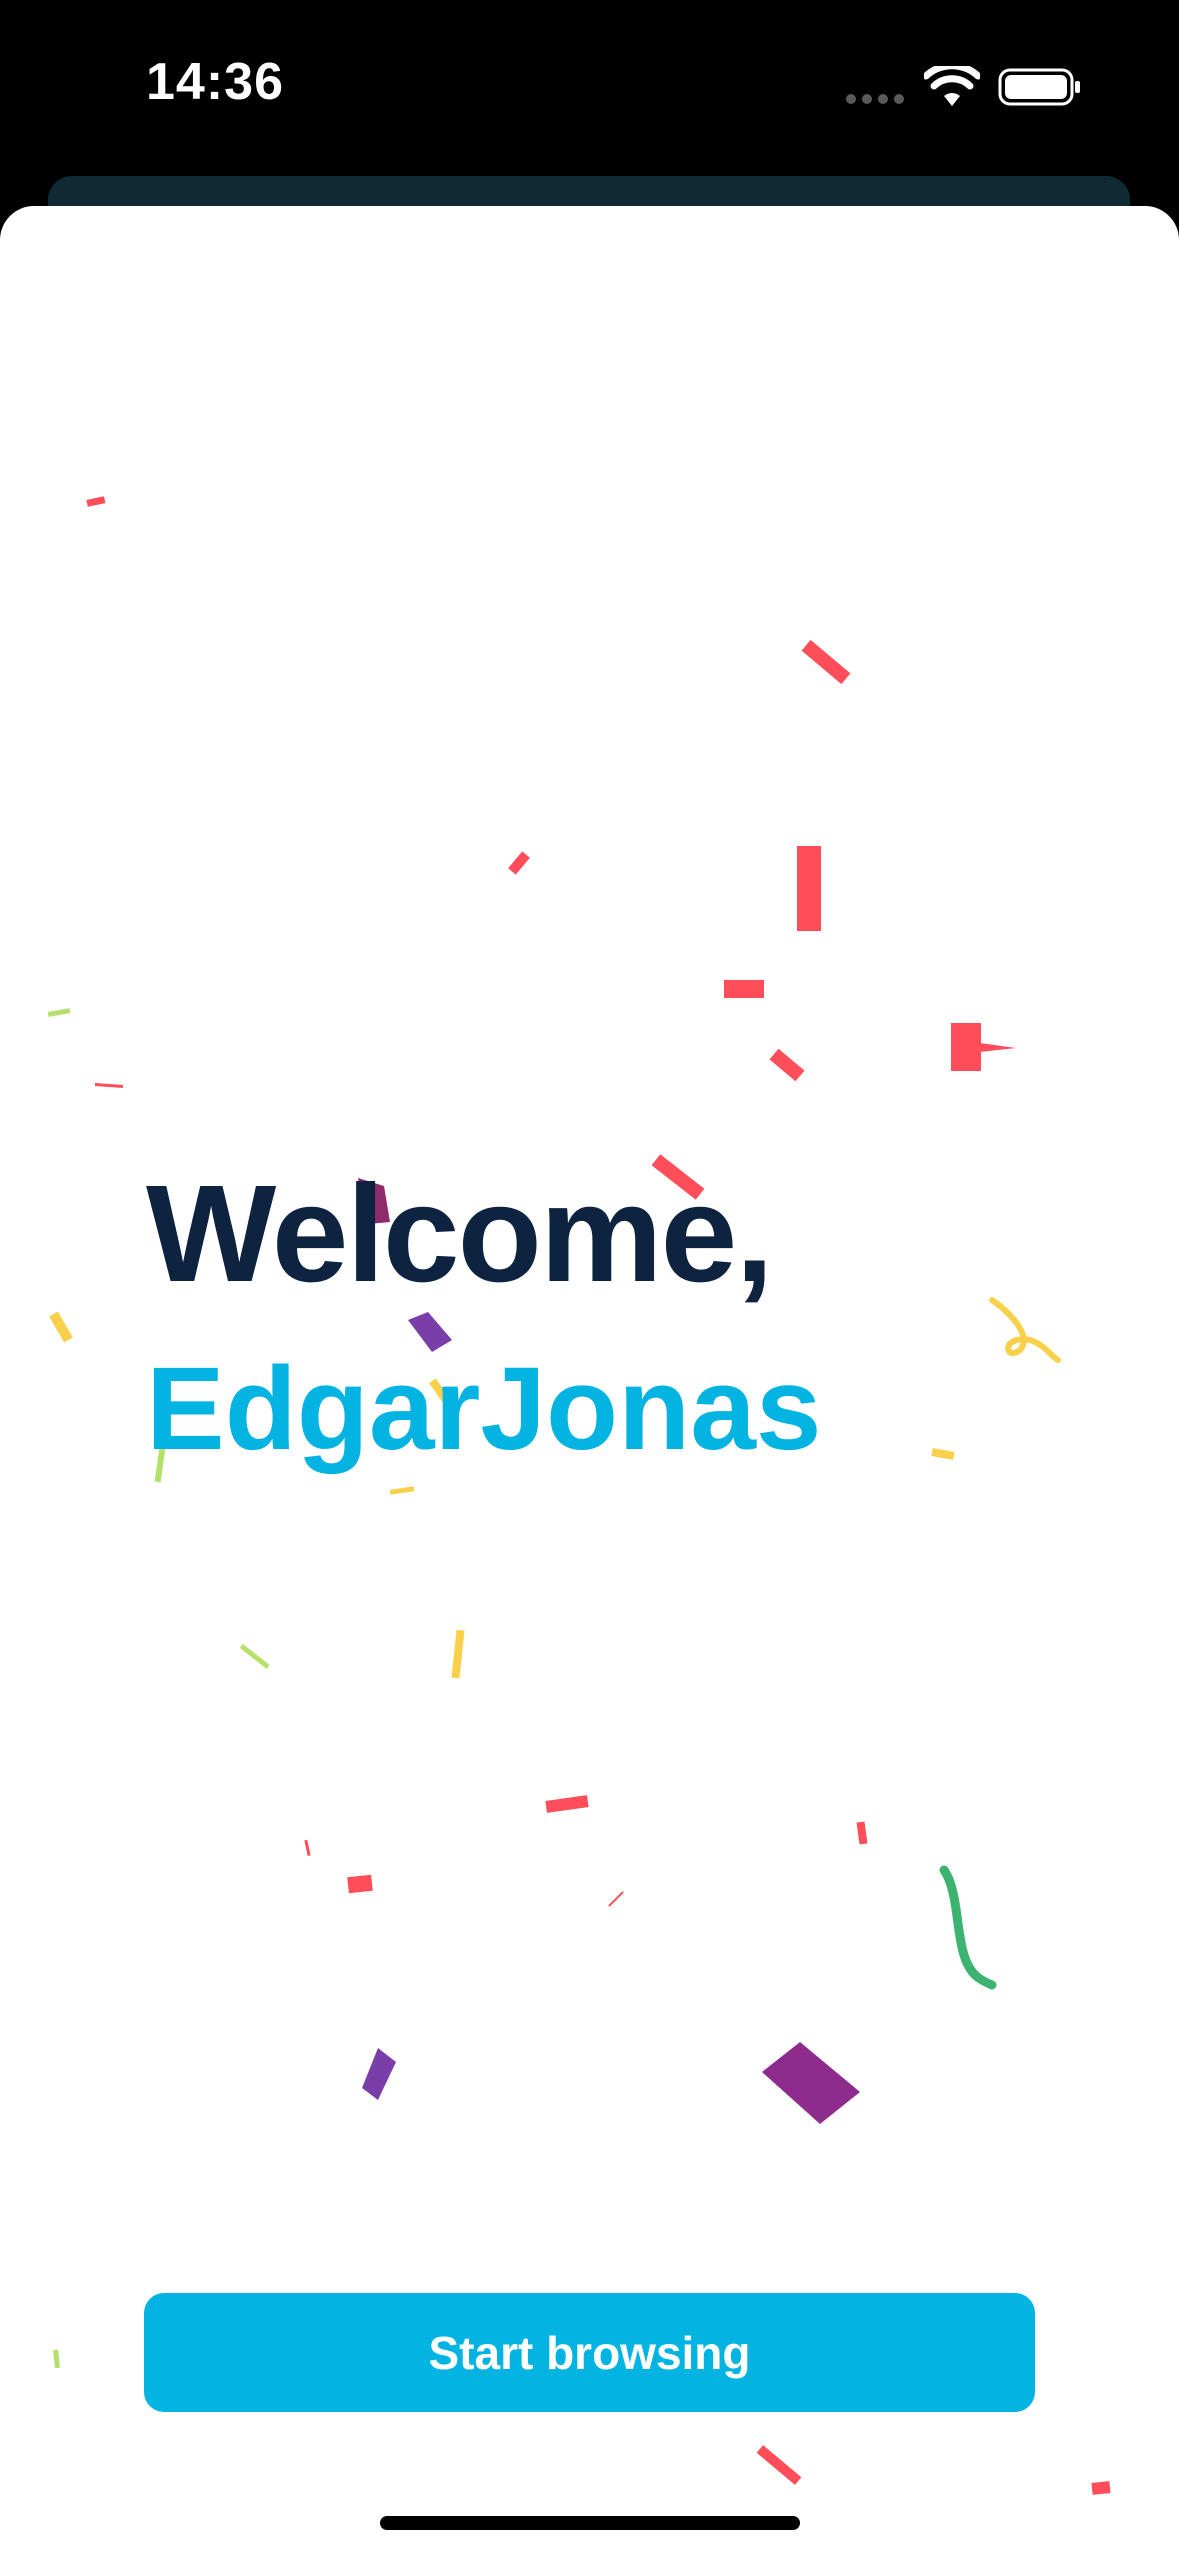 Image resolution: width=1179 pixels, height=2556 pixels. Describe the element at coordinates (952, 86) in the screenshot. I see `wifi-icon` at that location.